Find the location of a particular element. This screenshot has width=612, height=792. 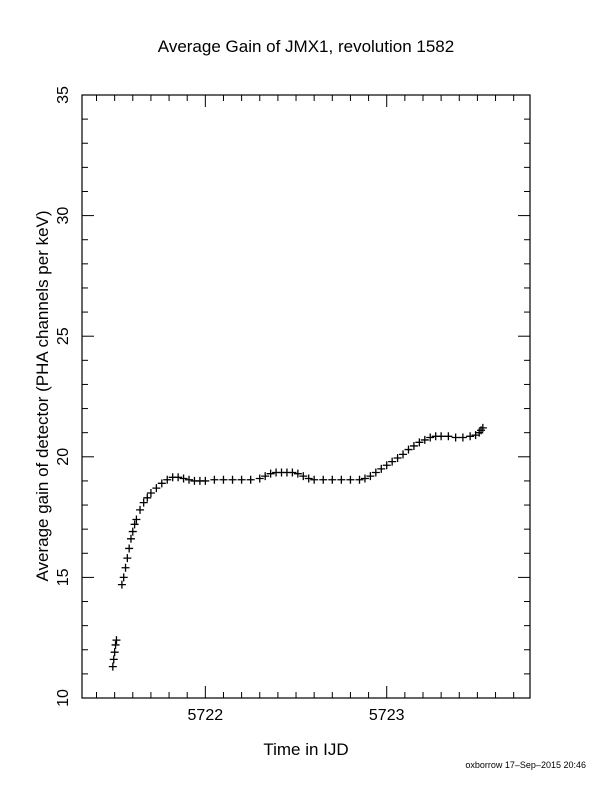

chart-title: Average Gain of JMX1, revolution 1582 is located at coordinates (306, 46).